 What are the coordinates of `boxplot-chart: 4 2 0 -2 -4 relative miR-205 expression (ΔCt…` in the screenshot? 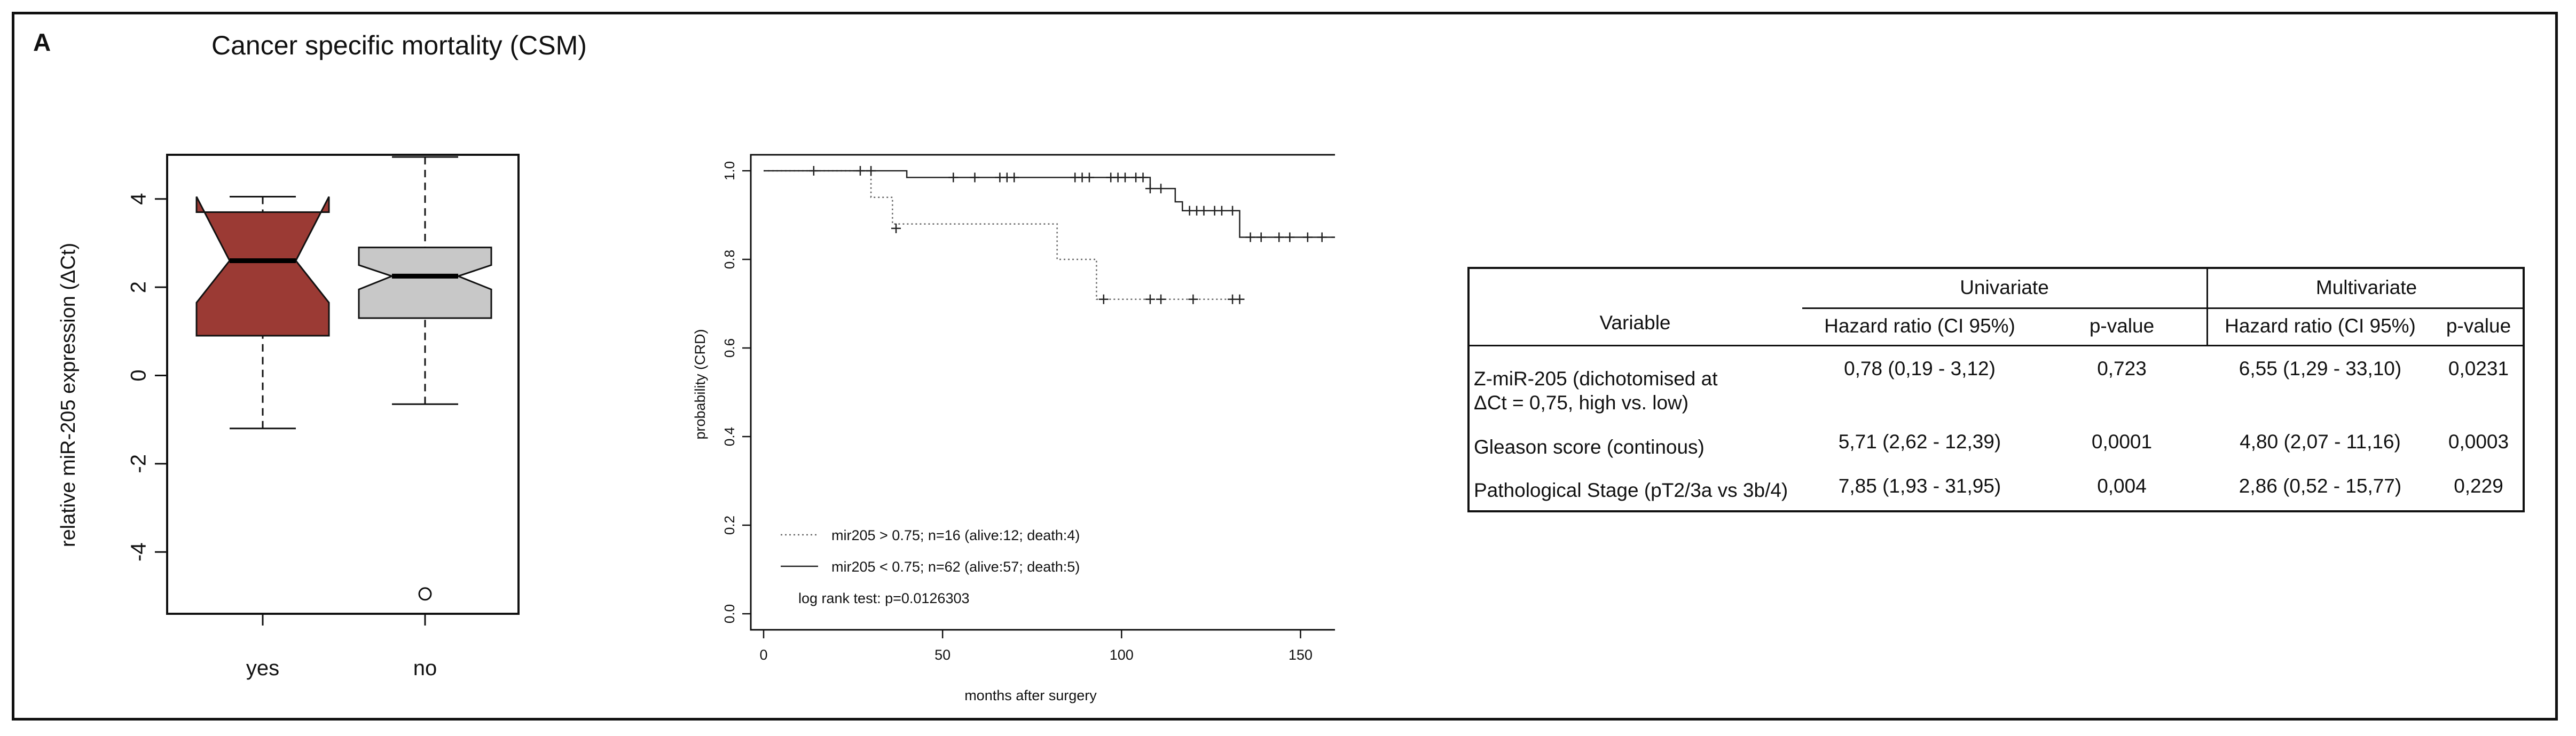 It's located at (288, 417).